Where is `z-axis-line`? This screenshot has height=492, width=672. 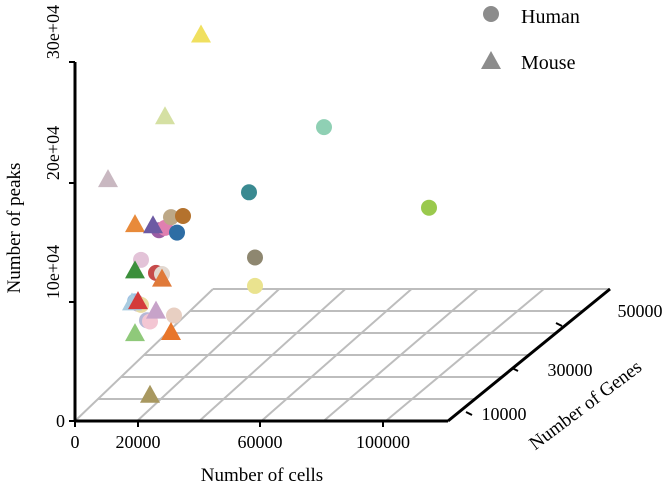 z-axis-line is located at coordinates (529, 355).